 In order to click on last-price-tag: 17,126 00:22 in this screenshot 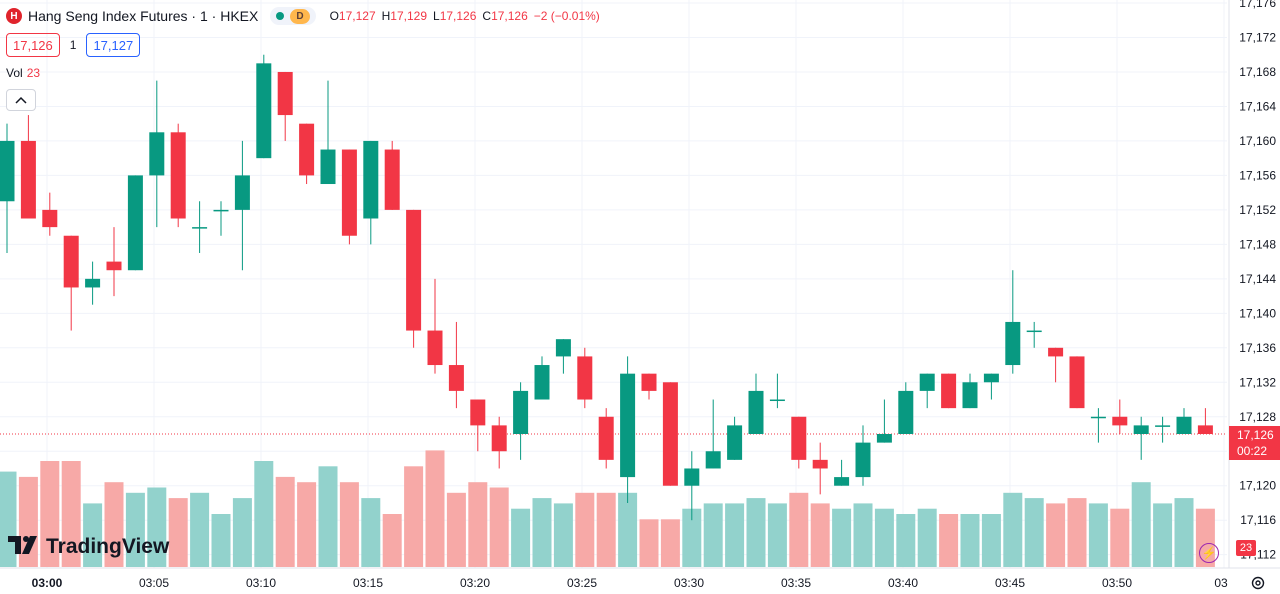, I will do `click(1254, 443)`.